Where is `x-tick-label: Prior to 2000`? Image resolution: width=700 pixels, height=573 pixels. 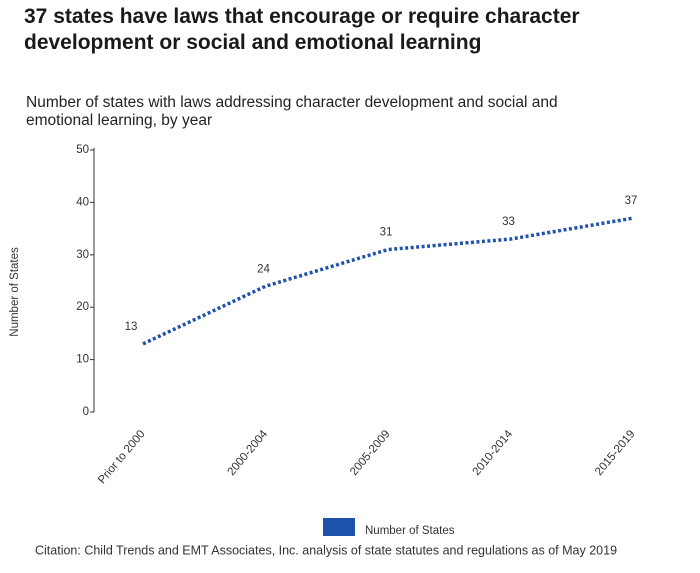 x-tick-label: Prior to 2000 is located at coordinates (122, 457).